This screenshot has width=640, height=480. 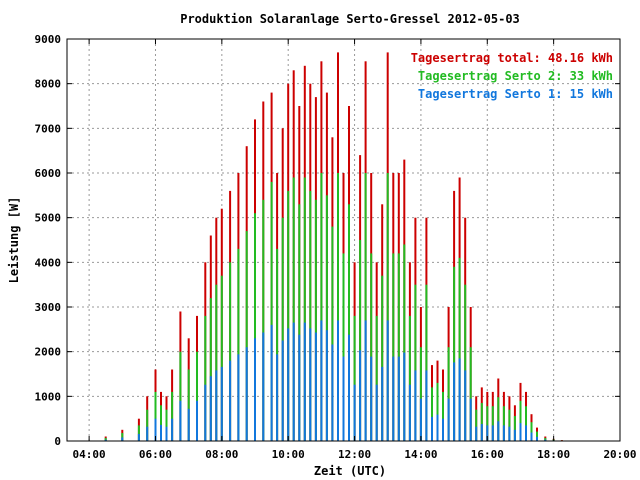 What do you see at coordinates (221, 454) in the screenshot?
I see `x-tick-label: 08:00` at bounding box center [221, 454].